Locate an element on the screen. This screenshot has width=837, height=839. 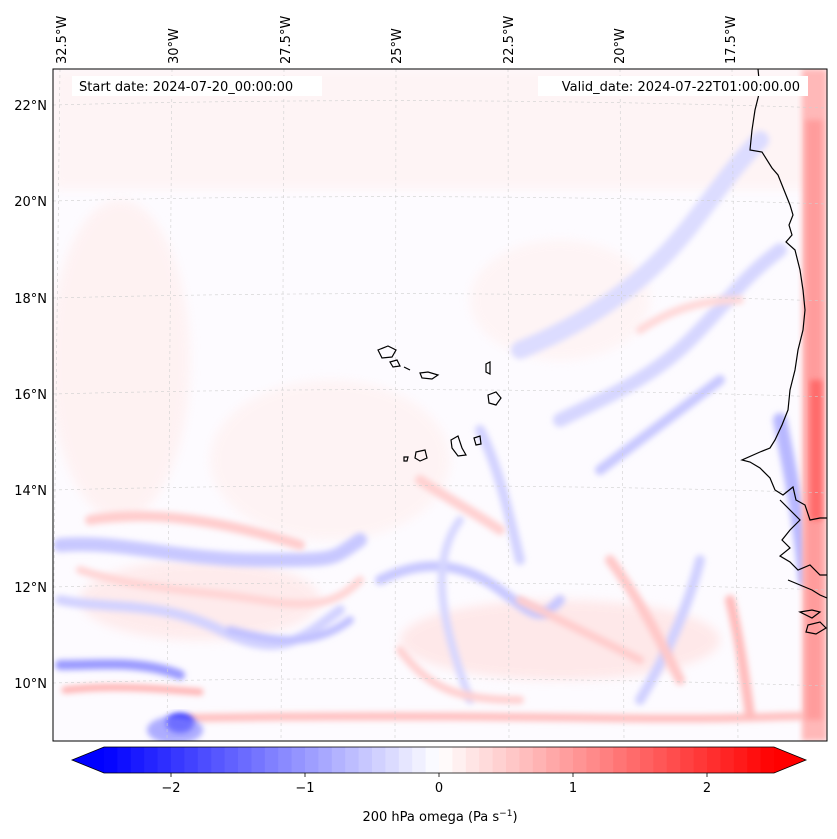
lon-label: 30°W is located at coordinates (174, 46).